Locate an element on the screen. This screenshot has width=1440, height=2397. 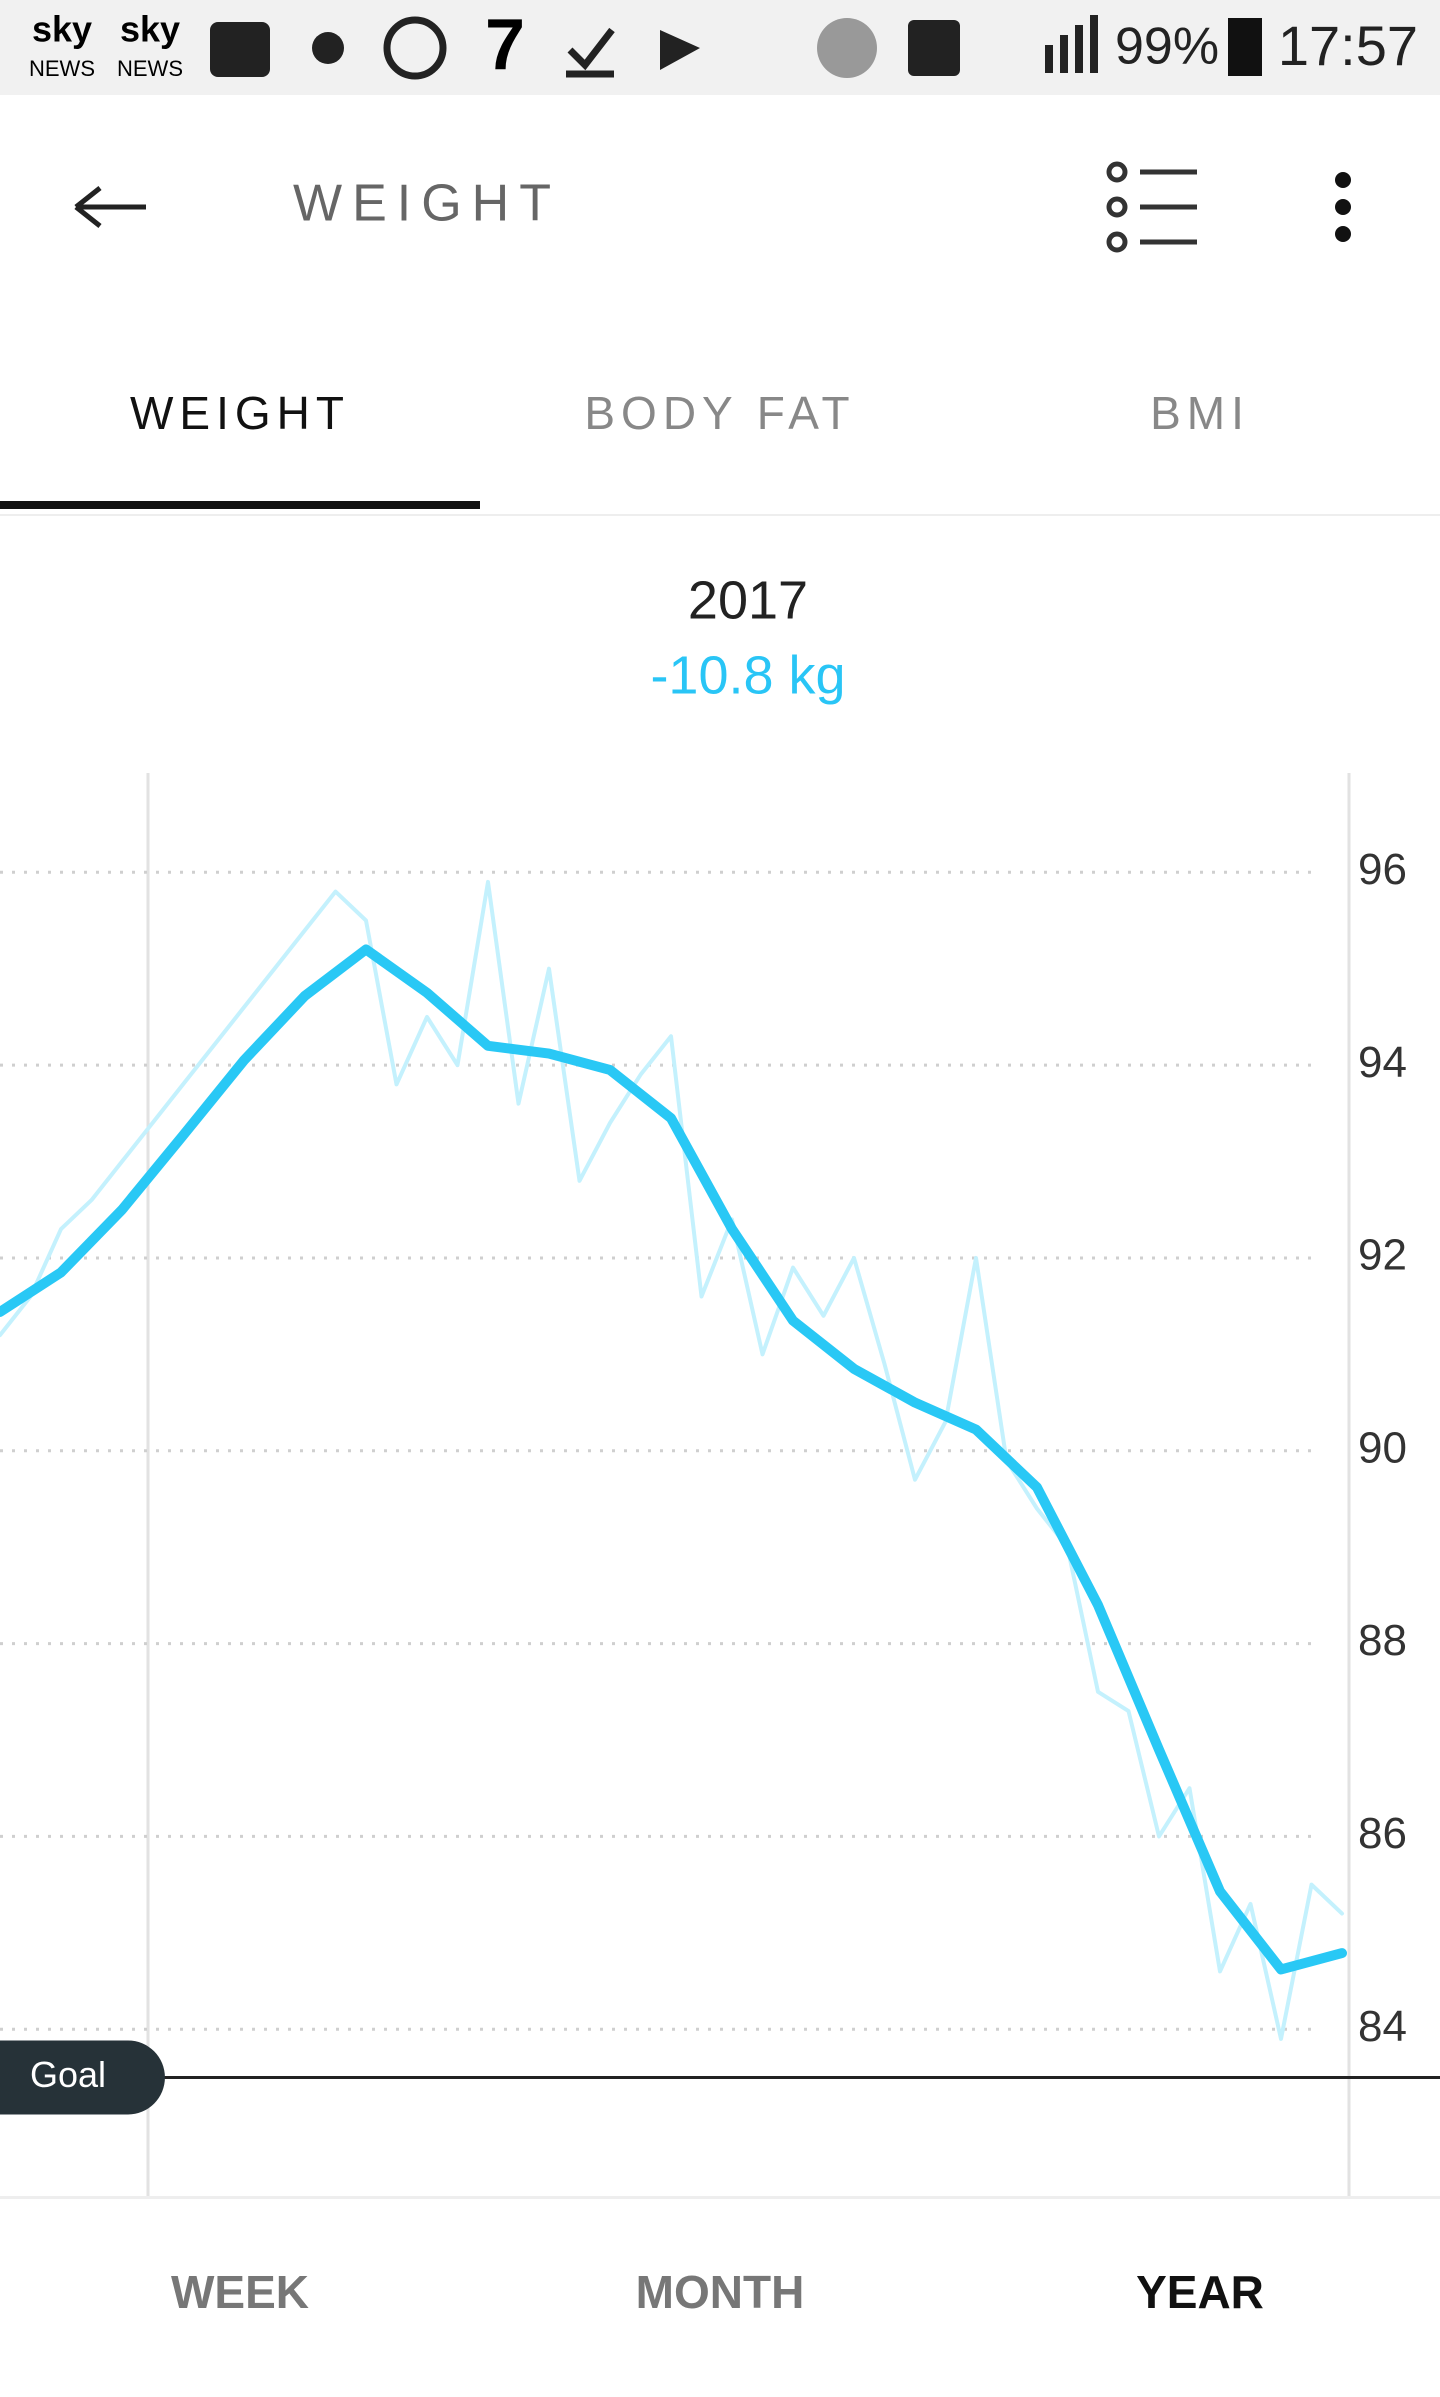
y-tick-label: 92 is located at coordinates (1382, 1255).